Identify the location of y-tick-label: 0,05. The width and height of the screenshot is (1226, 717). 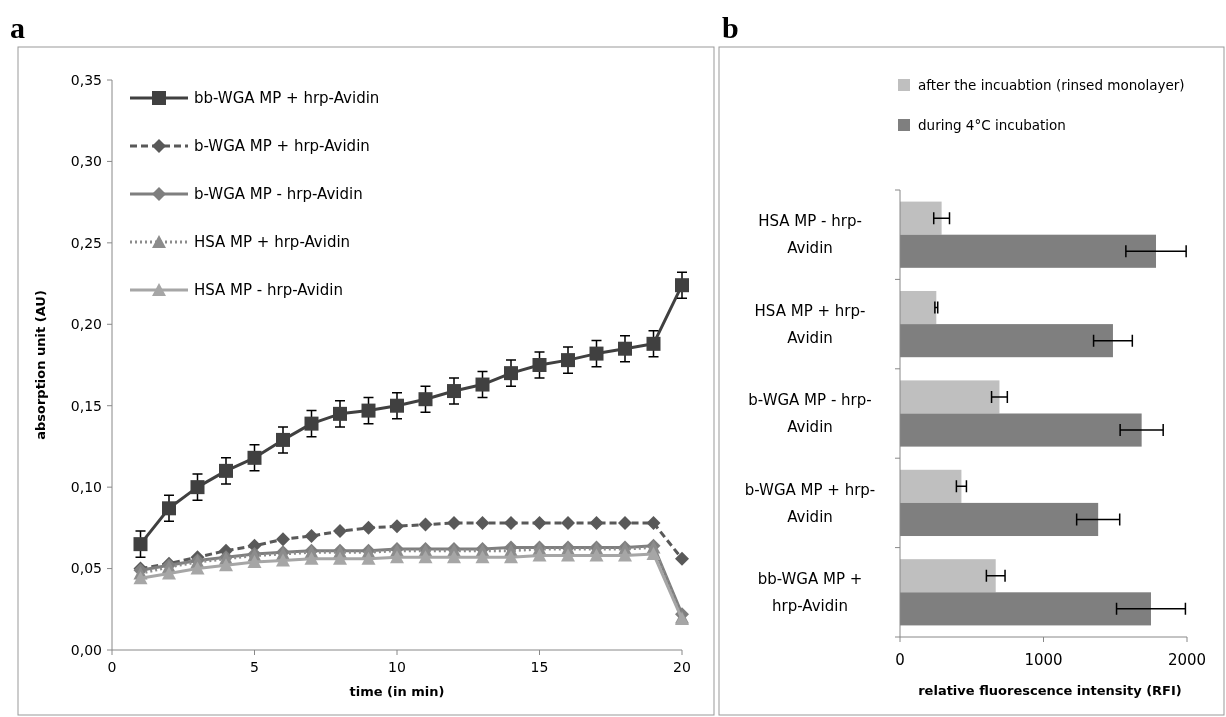
(86, 568).